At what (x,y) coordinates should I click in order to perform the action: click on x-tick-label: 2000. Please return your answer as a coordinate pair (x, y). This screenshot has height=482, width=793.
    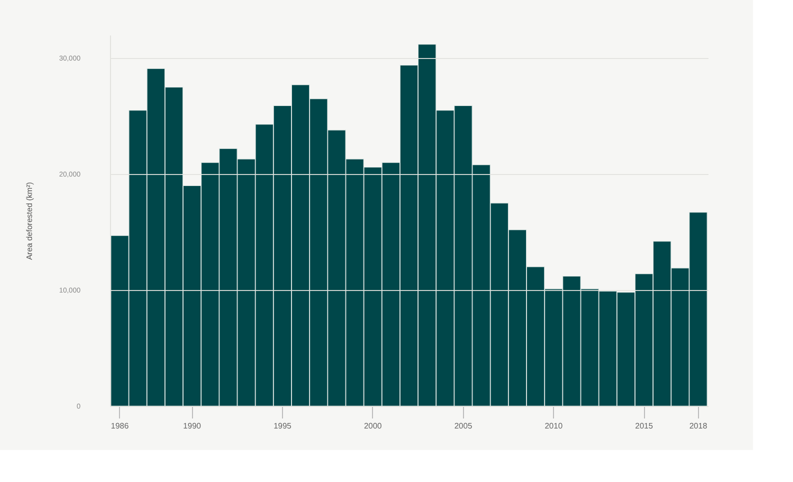
    Looking at the image, I should click on (373, 426).